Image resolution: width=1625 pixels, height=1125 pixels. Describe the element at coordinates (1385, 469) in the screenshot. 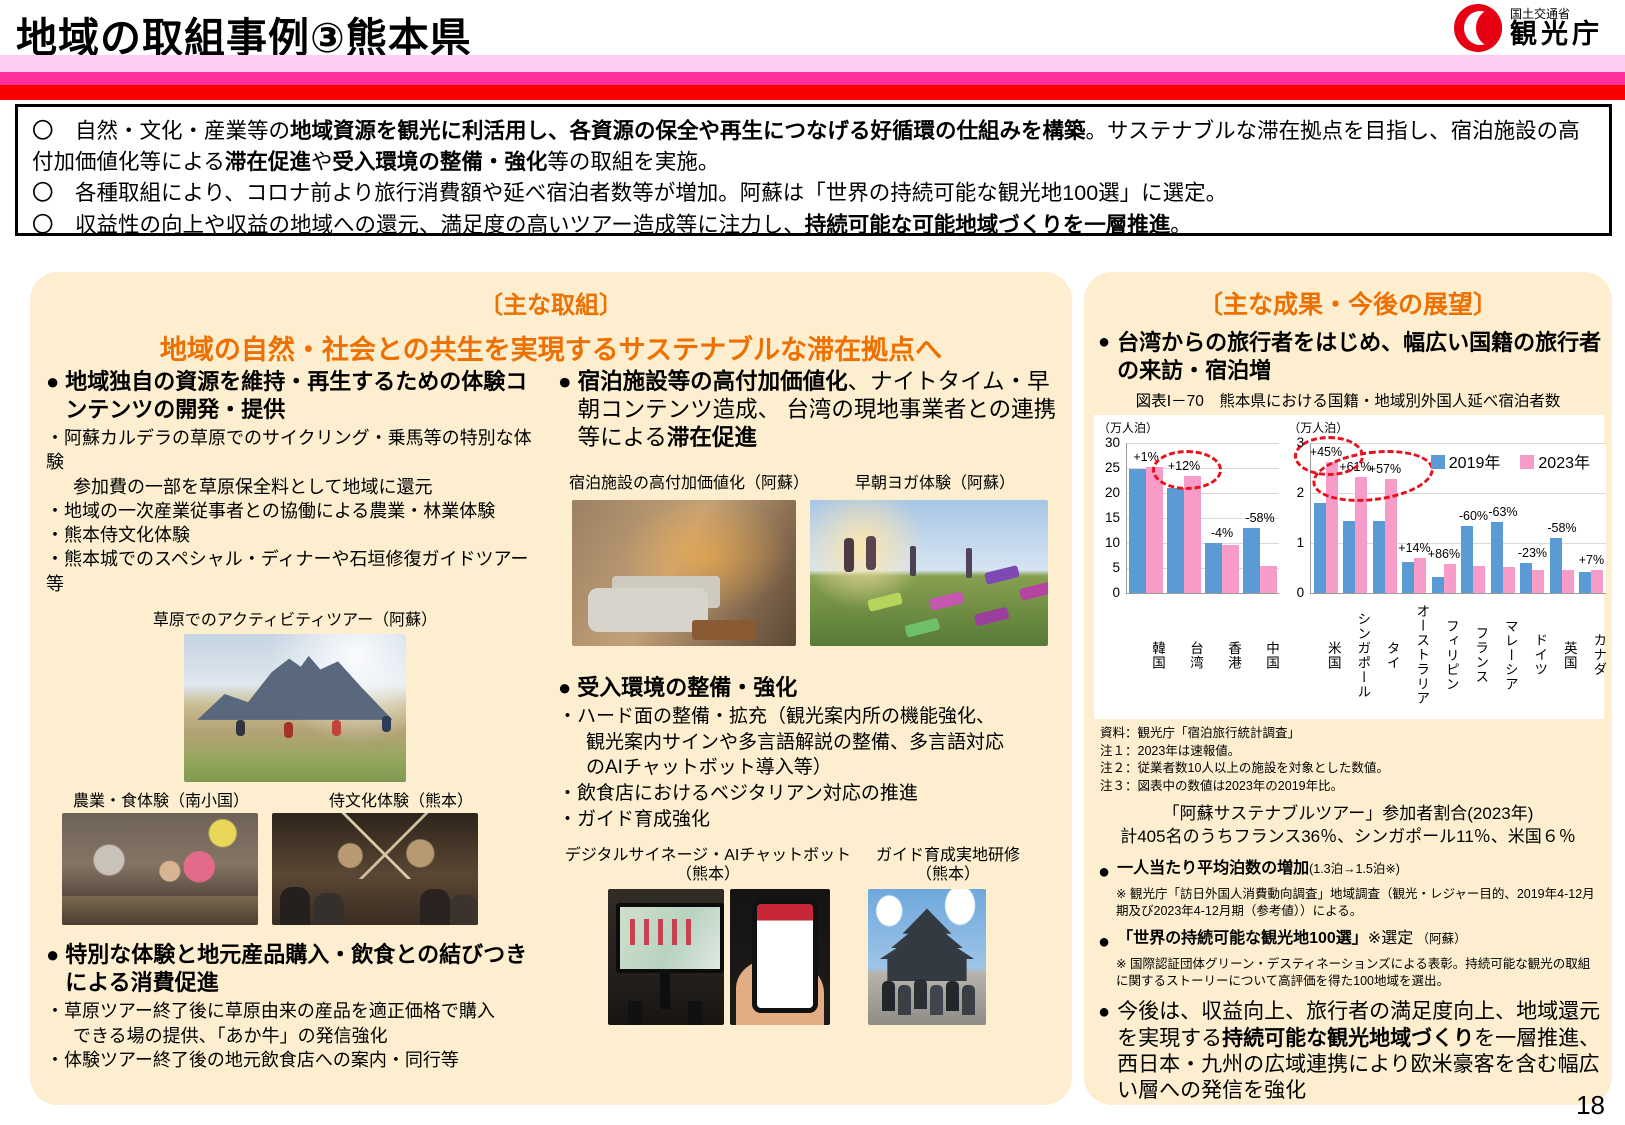

I see `pct-change-label: +57%` at that location.